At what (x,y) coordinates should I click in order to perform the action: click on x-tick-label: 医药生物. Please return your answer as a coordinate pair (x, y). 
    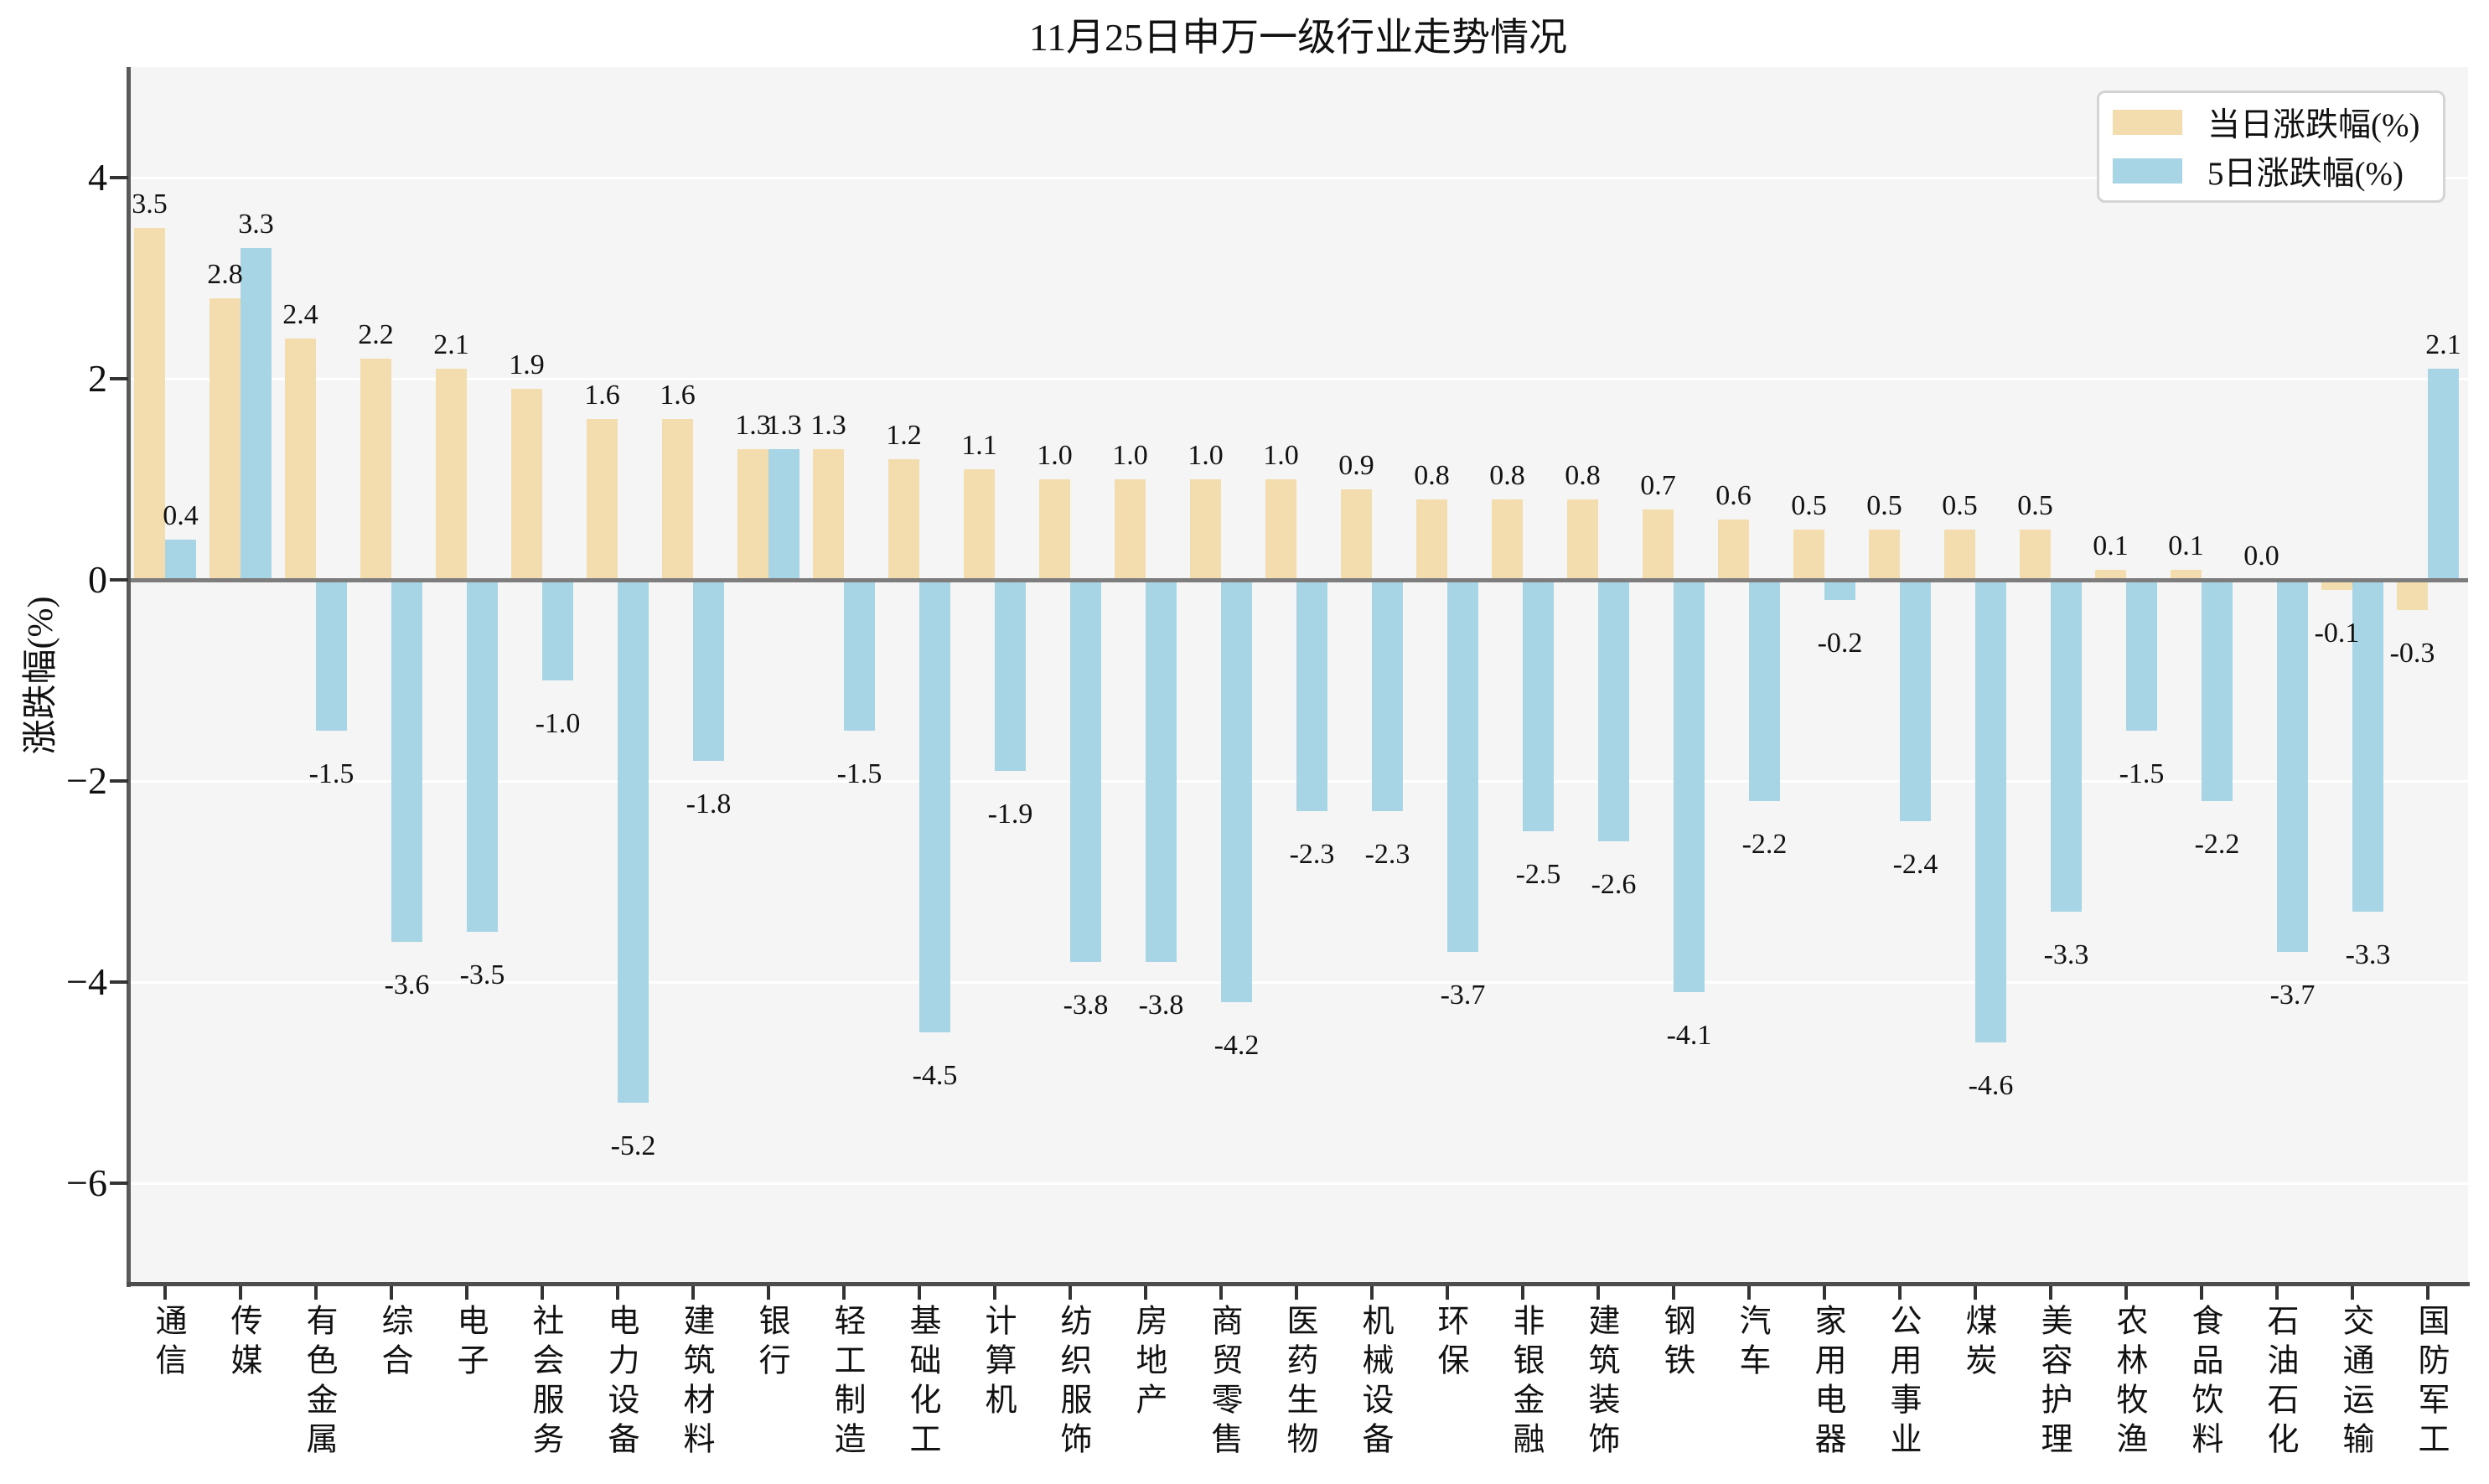
    Looking at the image, I should click on (1299, 1382).